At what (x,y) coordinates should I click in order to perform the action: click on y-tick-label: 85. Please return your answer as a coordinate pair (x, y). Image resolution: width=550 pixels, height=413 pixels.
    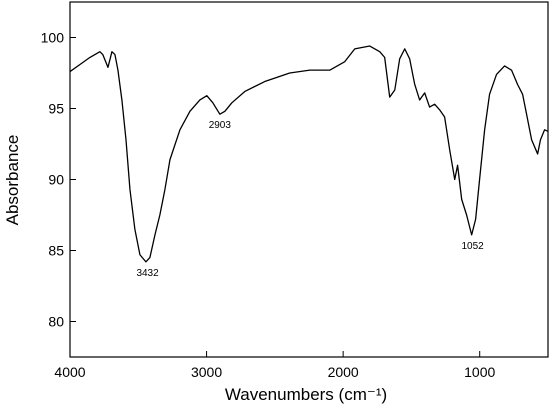
    Looking at the image, I should click on (56, 251).